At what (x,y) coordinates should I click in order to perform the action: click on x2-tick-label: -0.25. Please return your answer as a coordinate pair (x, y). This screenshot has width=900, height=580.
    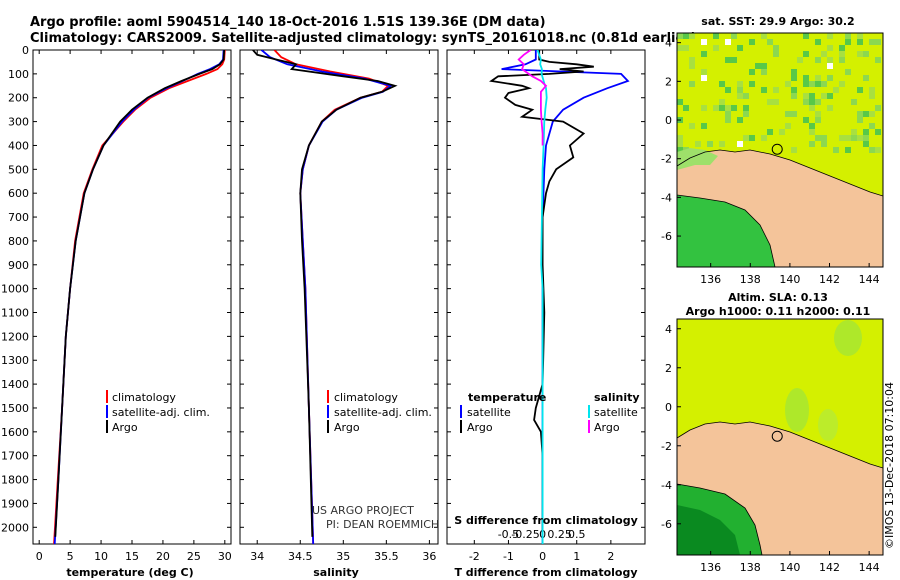
    Looking at the image, I should click on (525, 534).